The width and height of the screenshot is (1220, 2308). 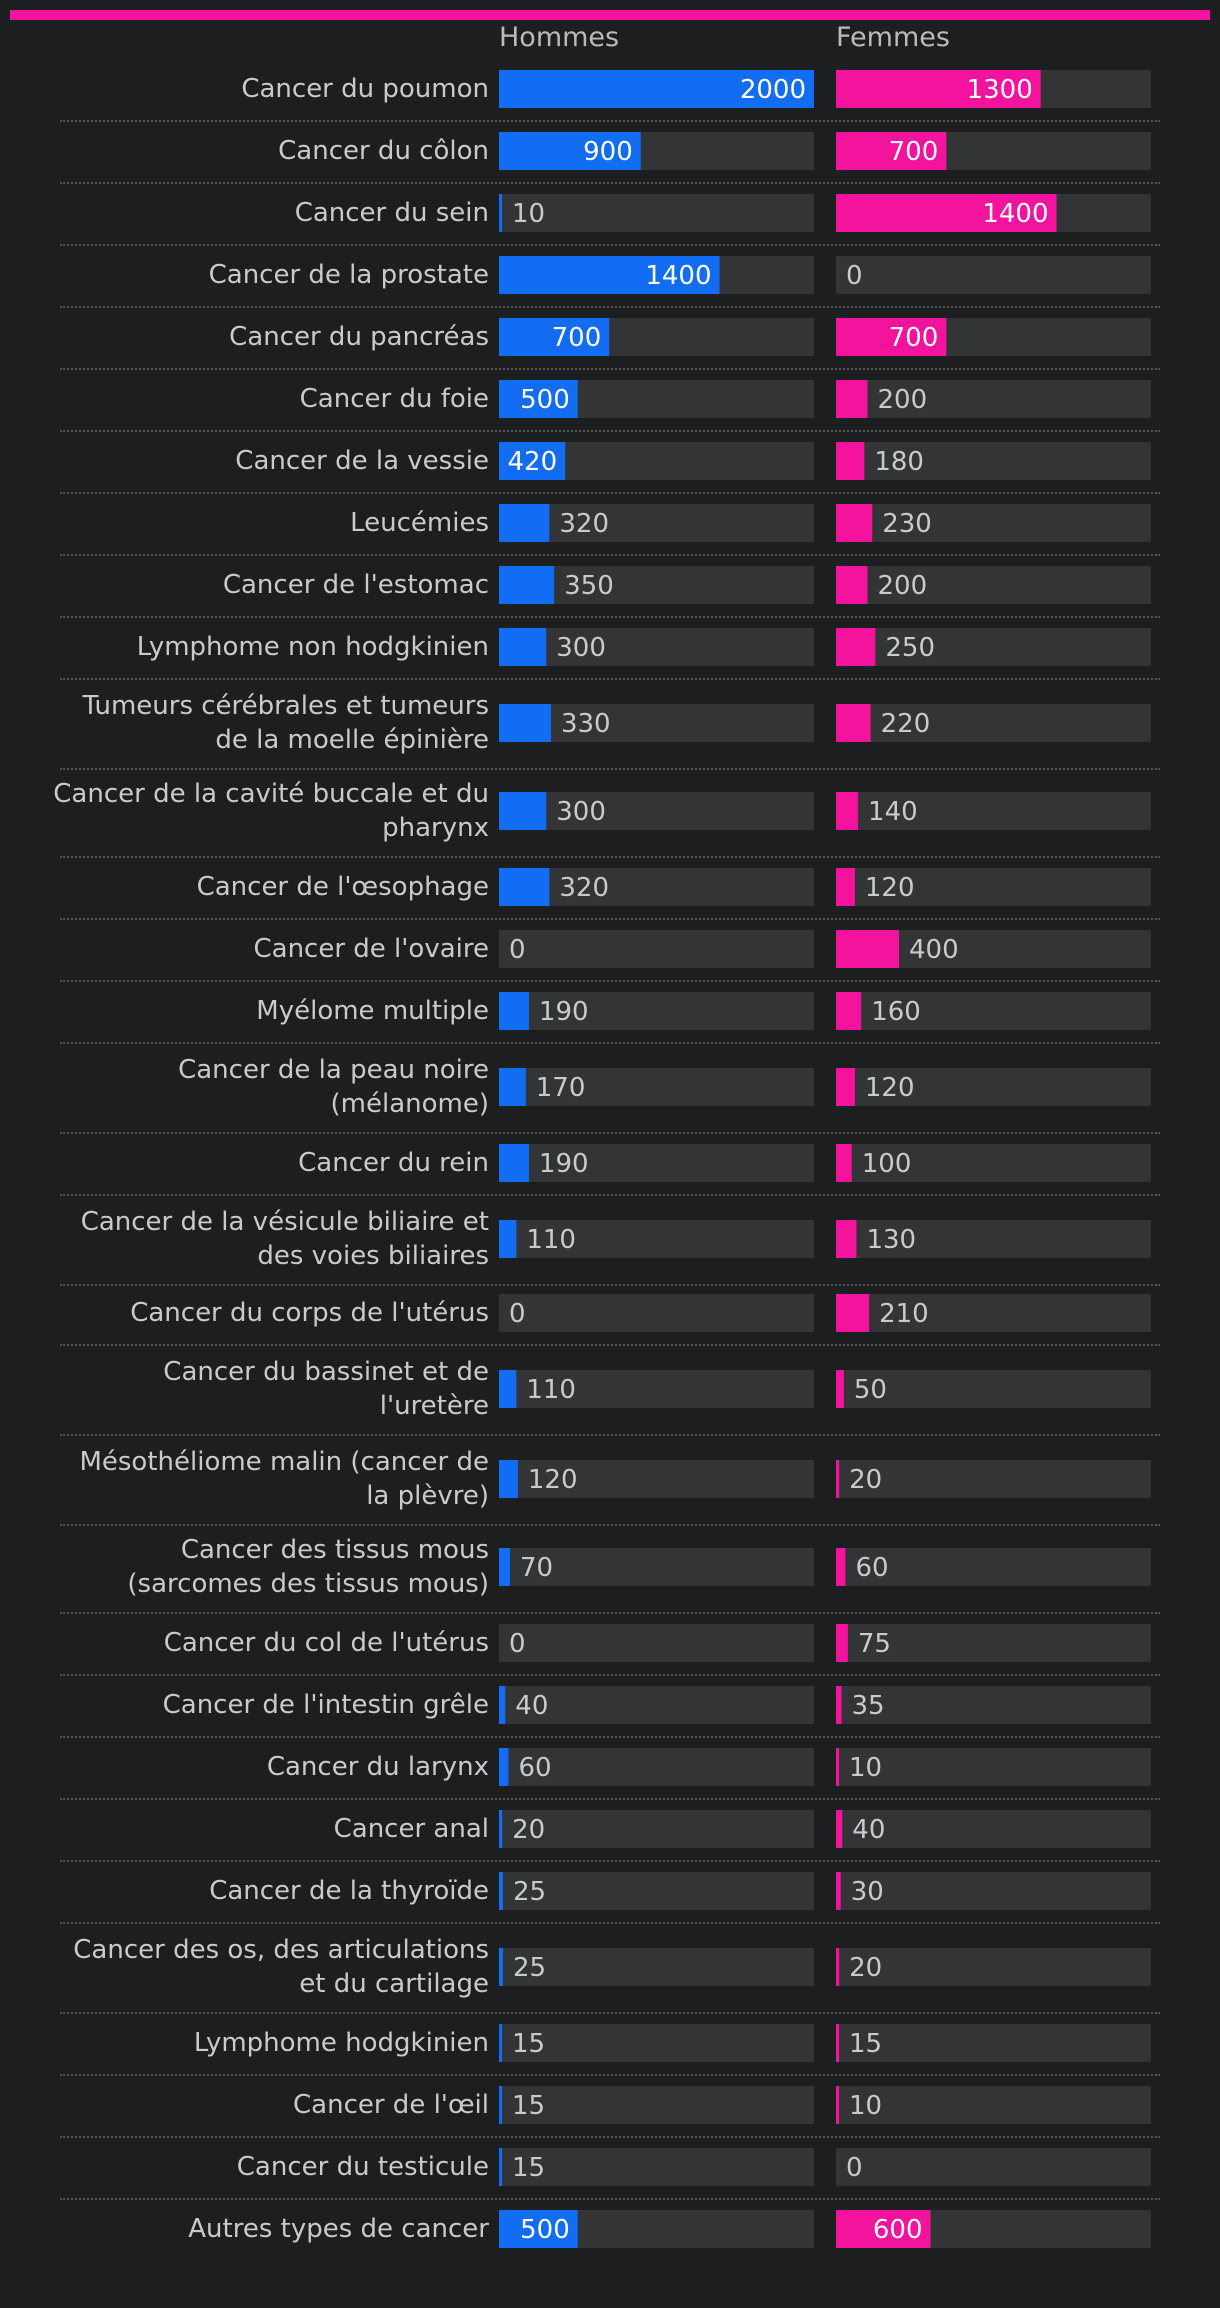 I want to click on value-label: 600, so click(x=898, y=2230).